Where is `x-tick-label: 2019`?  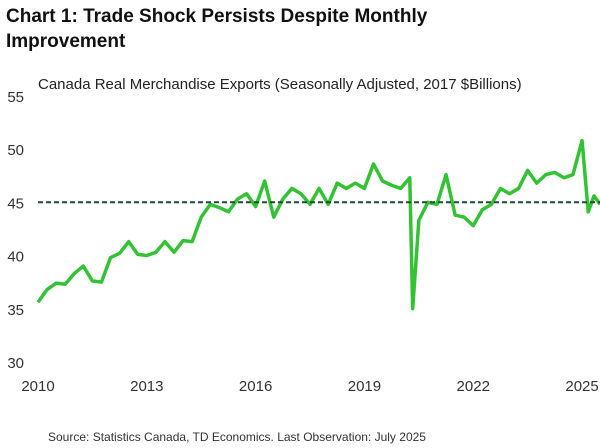
x-tick-label: 2019 is located at coordinates (364, 386).